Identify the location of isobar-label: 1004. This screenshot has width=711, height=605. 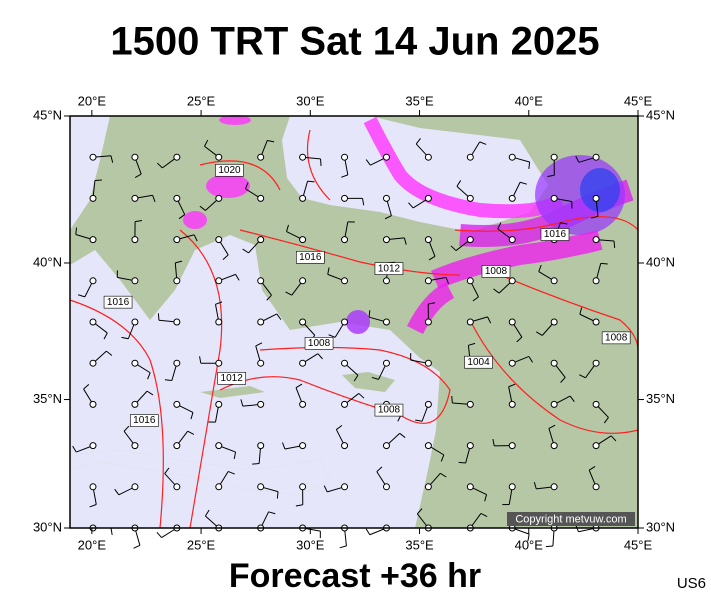
(478, 362).